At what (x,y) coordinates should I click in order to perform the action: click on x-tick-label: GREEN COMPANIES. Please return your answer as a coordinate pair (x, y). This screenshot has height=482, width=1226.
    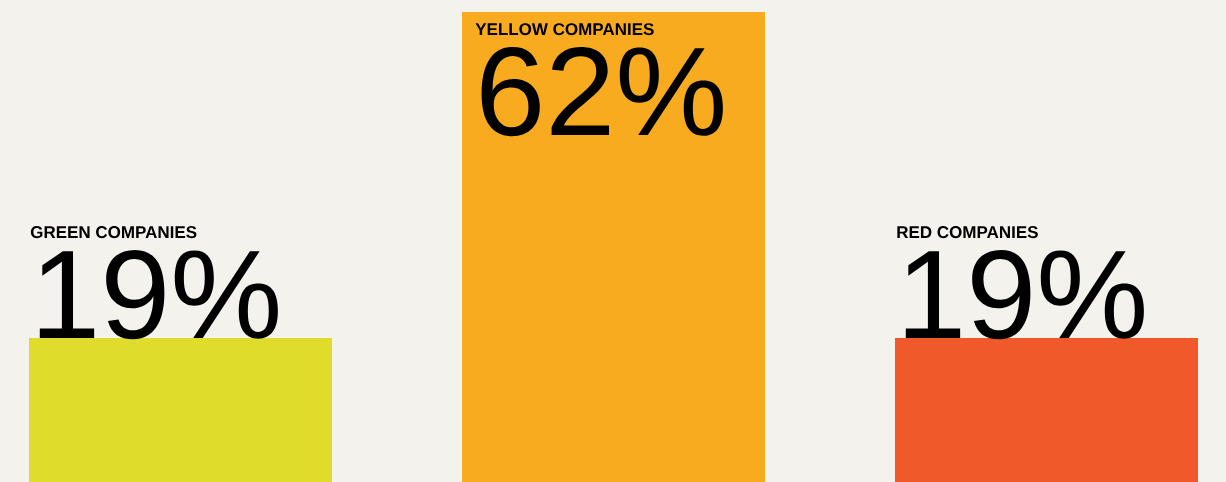
    Looking at the image, I should click on (113, 232).